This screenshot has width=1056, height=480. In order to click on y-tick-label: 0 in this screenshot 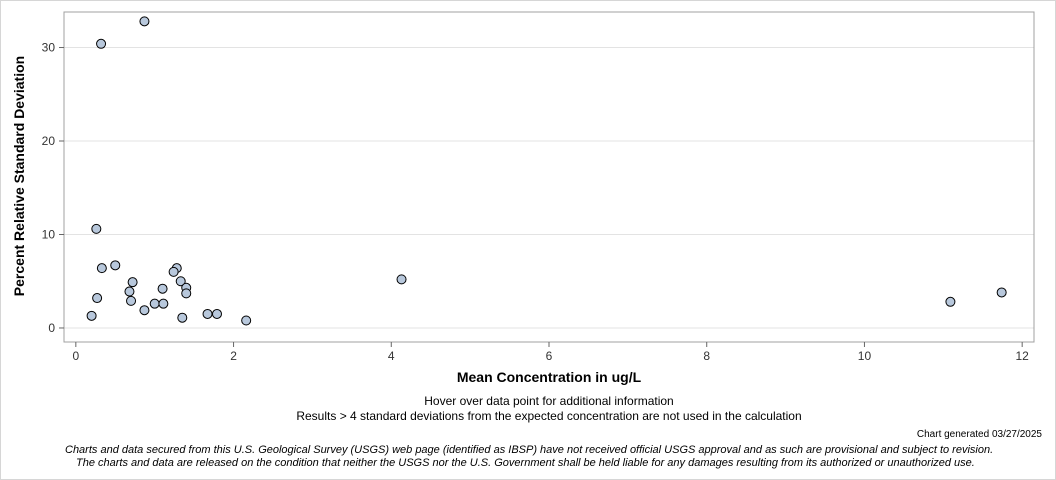, I will do `click(51, 328)`.